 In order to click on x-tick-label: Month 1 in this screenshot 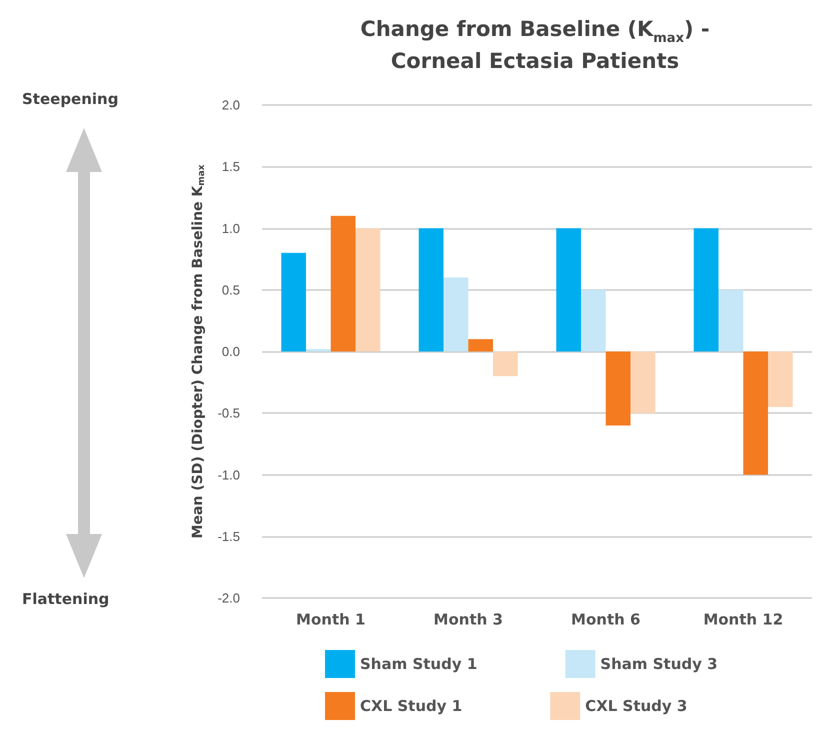, I will do `click(331, 619)`.